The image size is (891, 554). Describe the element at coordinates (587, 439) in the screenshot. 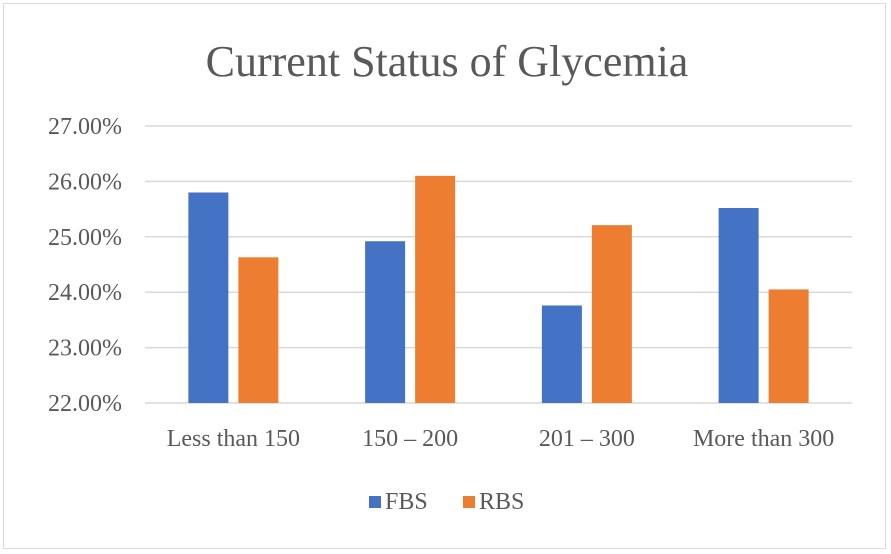

I see `x-category-label: 201 – 300` at that location.